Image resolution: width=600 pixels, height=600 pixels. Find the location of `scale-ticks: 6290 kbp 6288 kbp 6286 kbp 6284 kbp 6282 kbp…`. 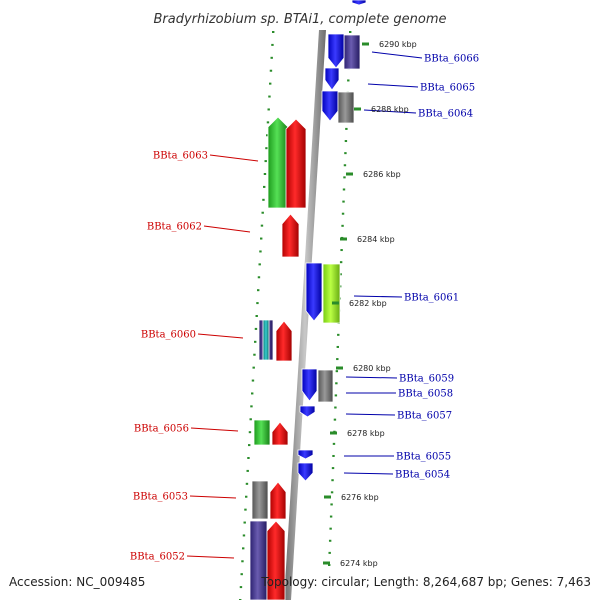

scale-ticks: 6290 kbp 6288 kbp 6286 kbp 6284 kbp 6282 kbp… is located at coordinates (370, 304).